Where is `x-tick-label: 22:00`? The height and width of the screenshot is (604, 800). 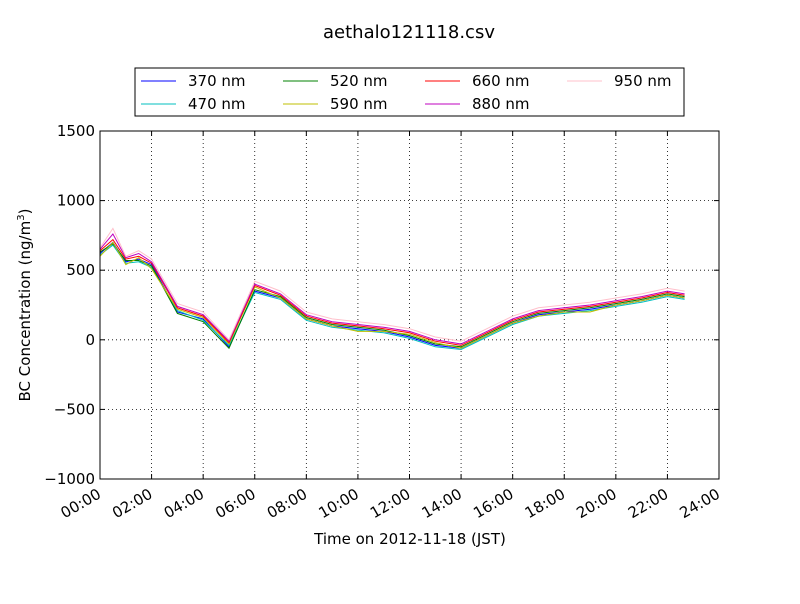
x-tick-label: 22:00 is located at coordinates (648, 503).